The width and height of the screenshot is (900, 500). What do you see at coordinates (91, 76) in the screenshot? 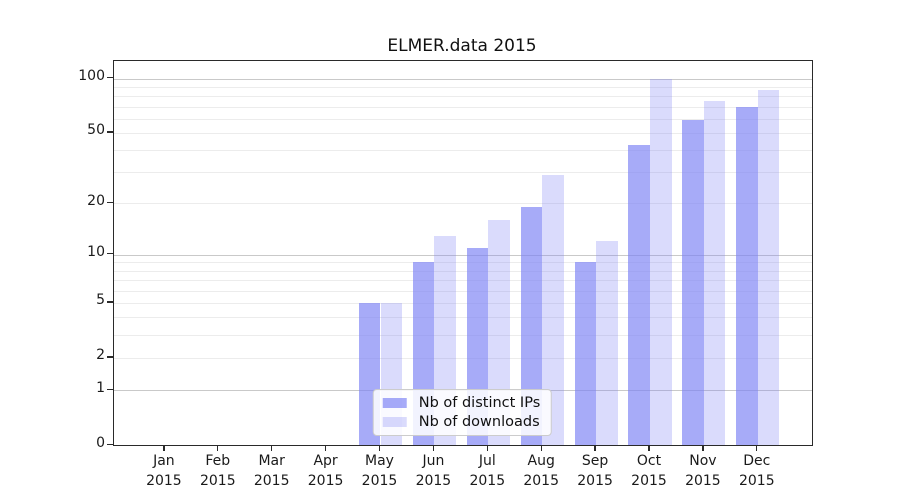
I see `y-tick-label: 100` at bounding box center [91, 76].